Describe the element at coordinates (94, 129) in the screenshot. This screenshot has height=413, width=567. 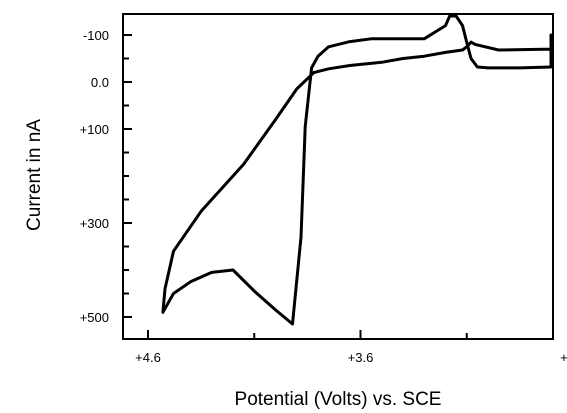
I see `y-tick-label: +100` at that location.